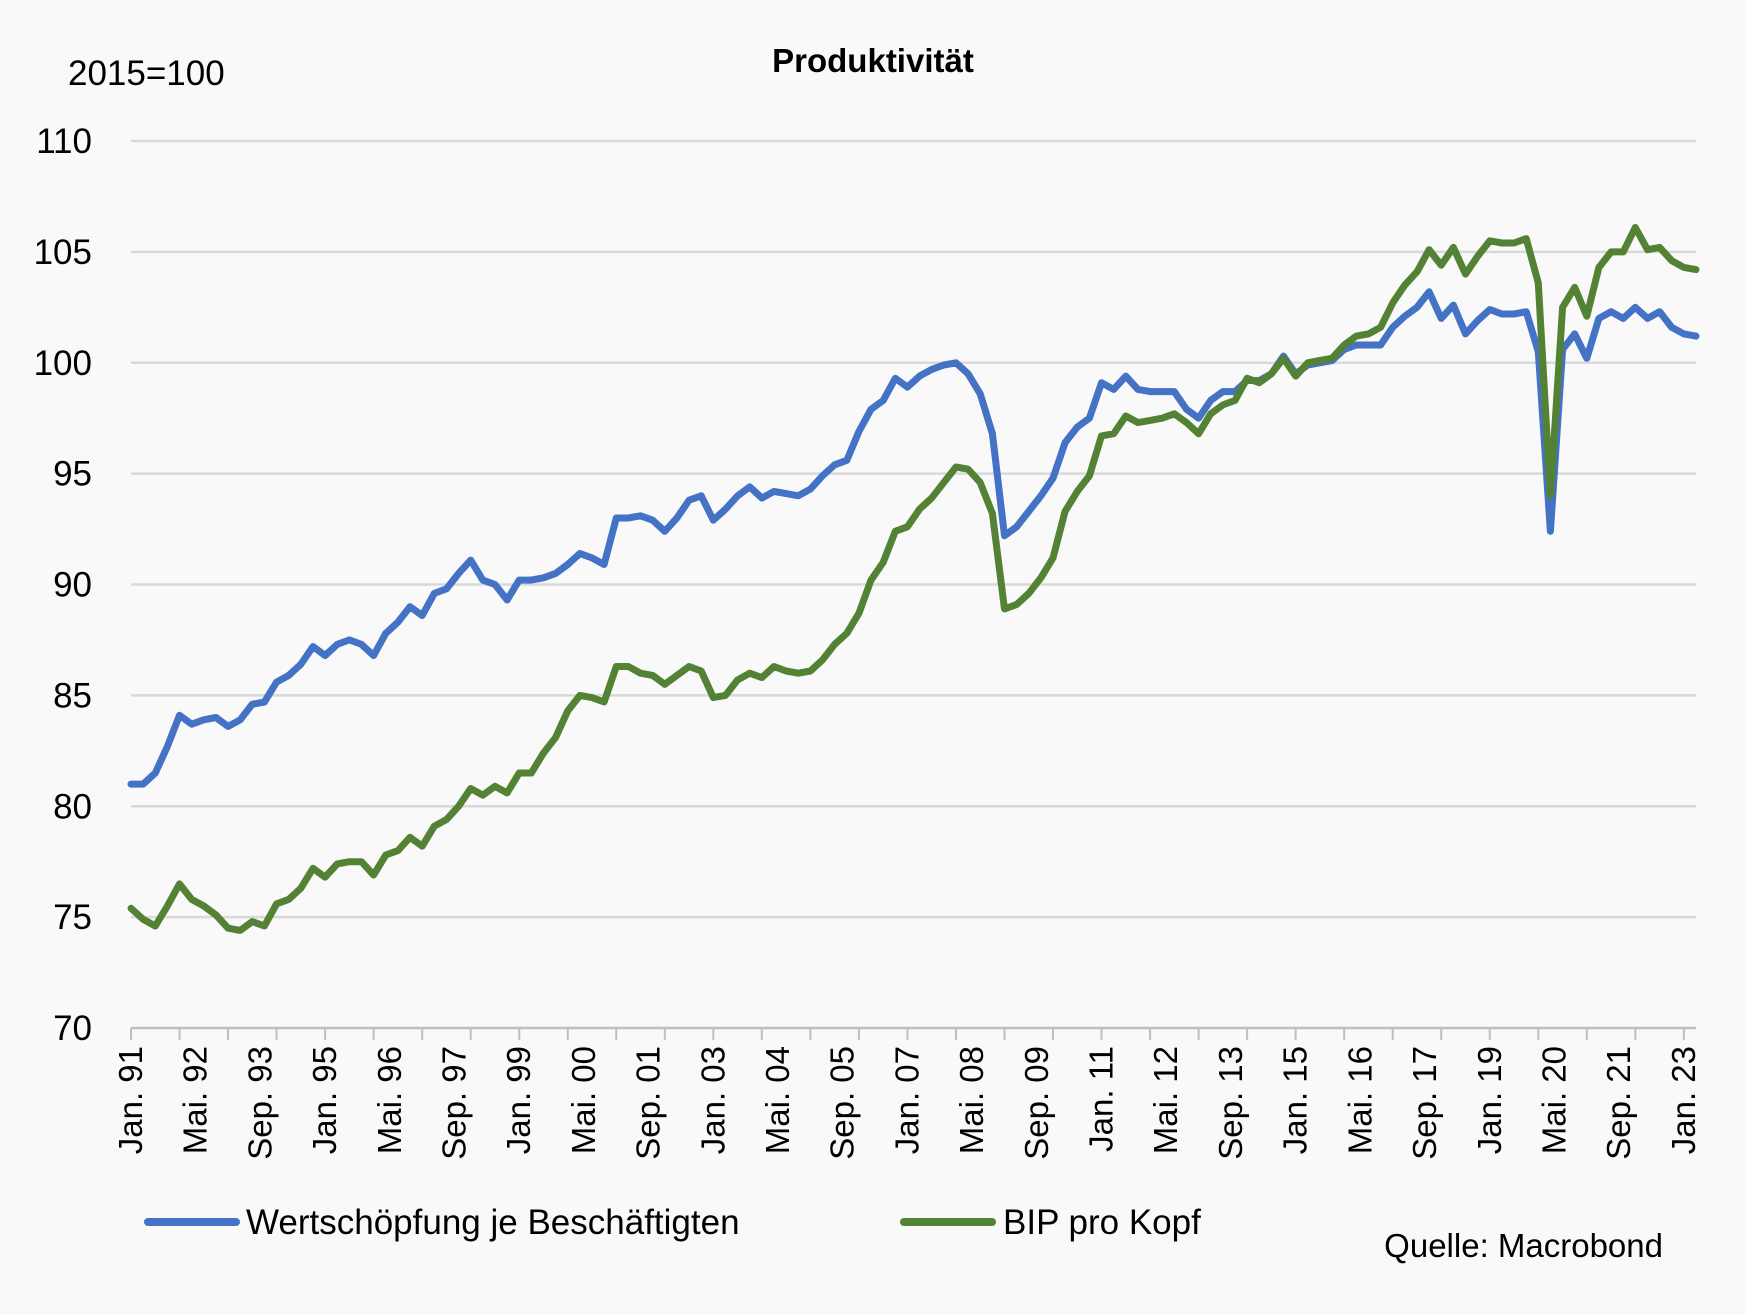 This screenshot has width=1746, height=1315. I want to click on x-tick-label: Sep. 21, so click(1618, 1103).